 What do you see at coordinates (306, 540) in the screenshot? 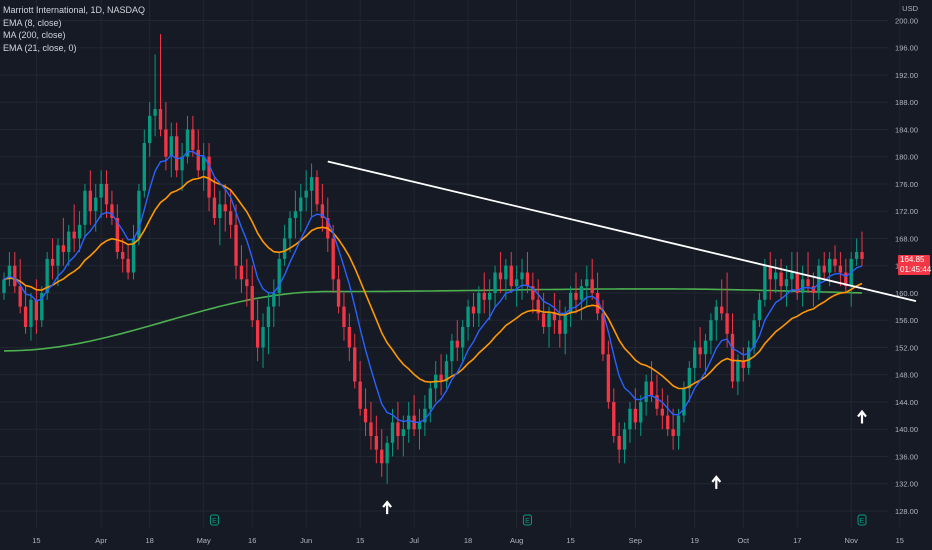
I see `x-tick-label: Jun` at bounding box center [306, 540].